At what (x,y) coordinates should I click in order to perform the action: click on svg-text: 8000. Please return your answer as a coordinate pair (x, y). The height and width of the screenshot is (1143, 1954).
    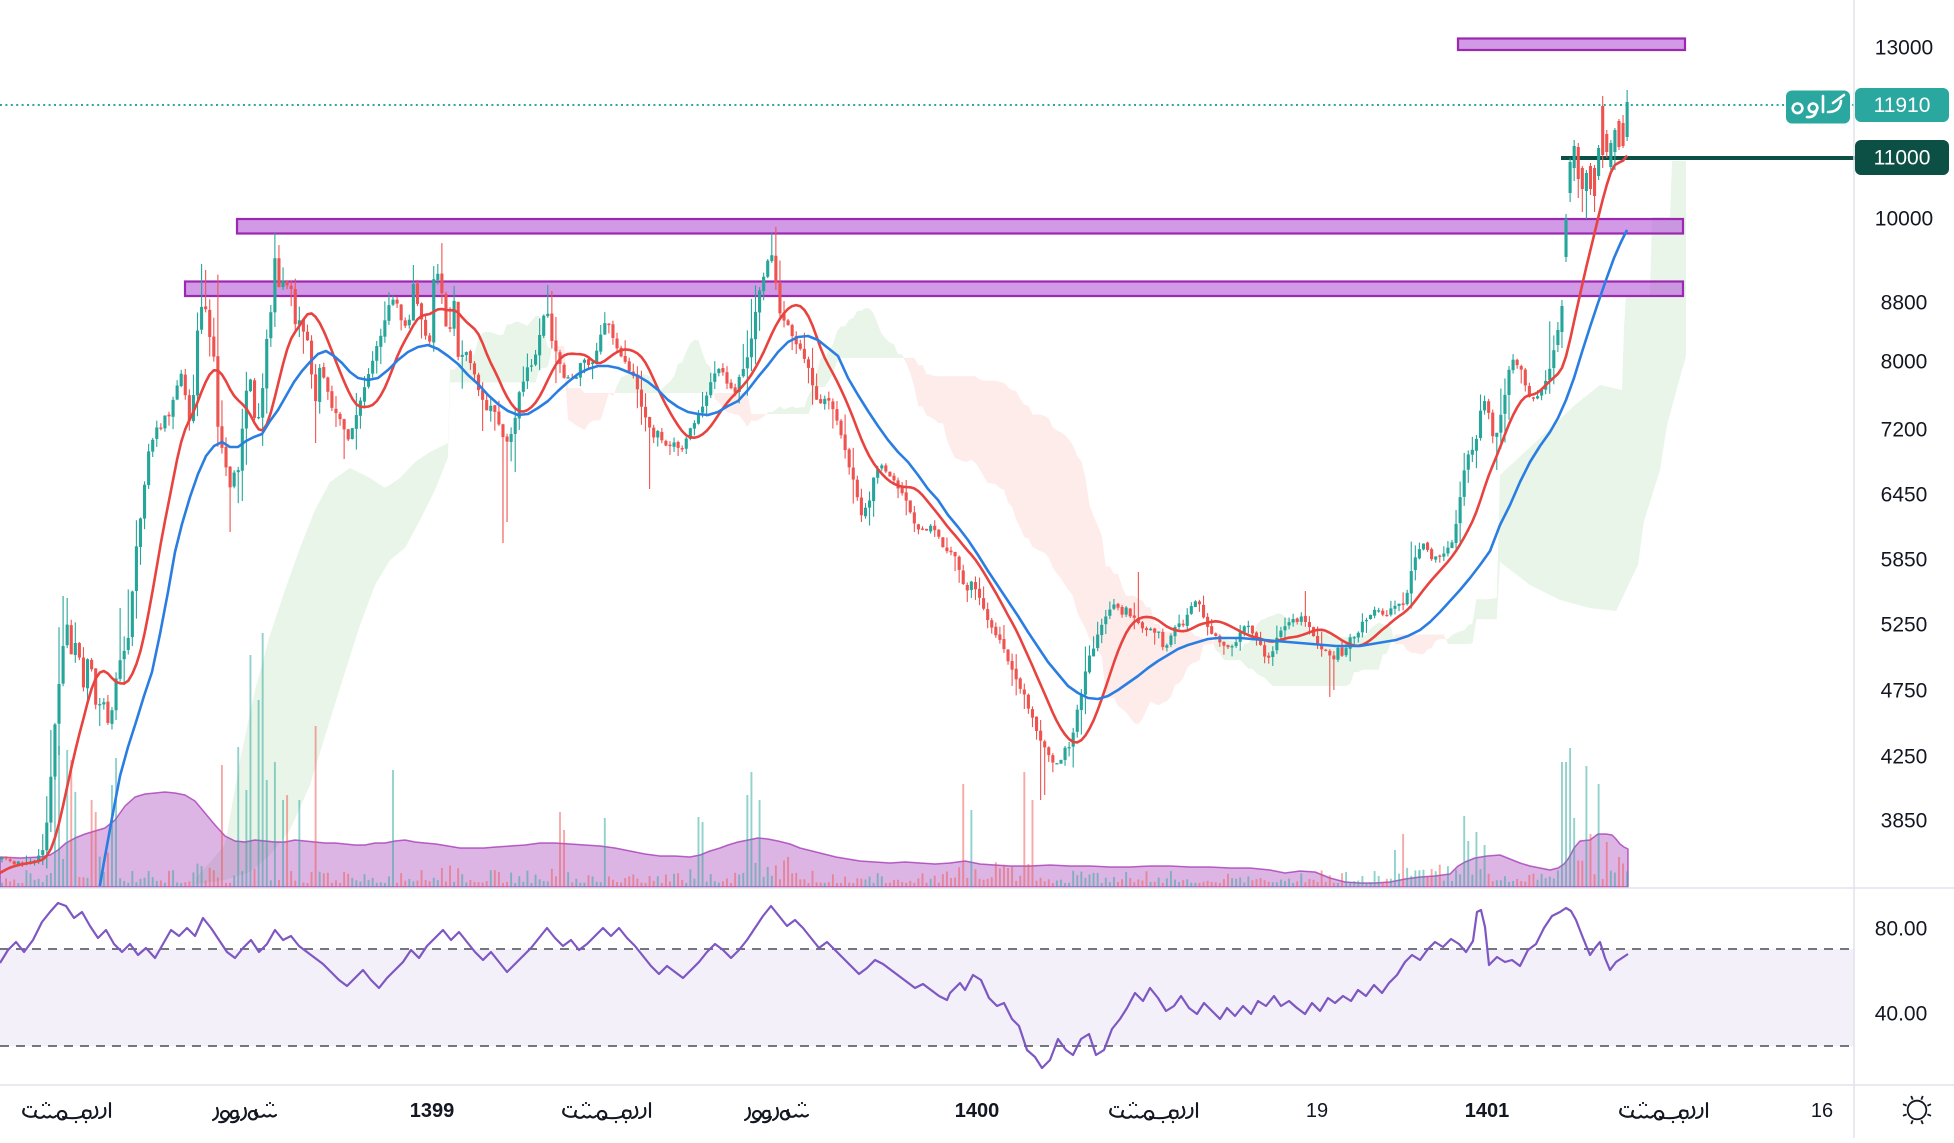
    Looking at the image, I should click on (1904, 362).